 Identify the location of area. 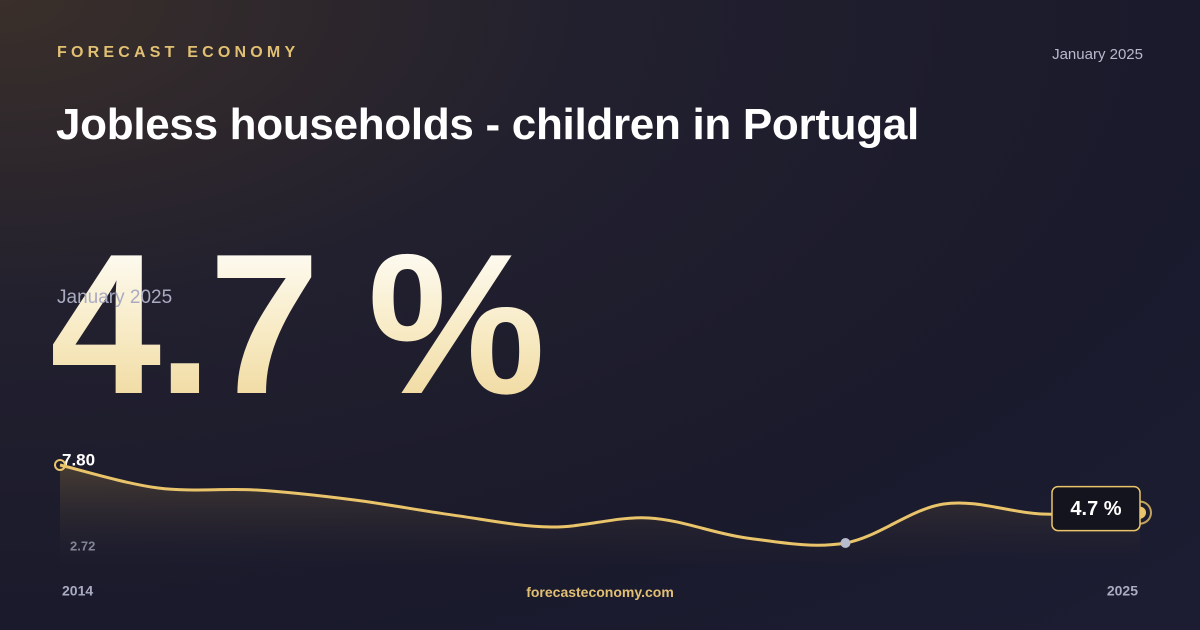
(600, 515).